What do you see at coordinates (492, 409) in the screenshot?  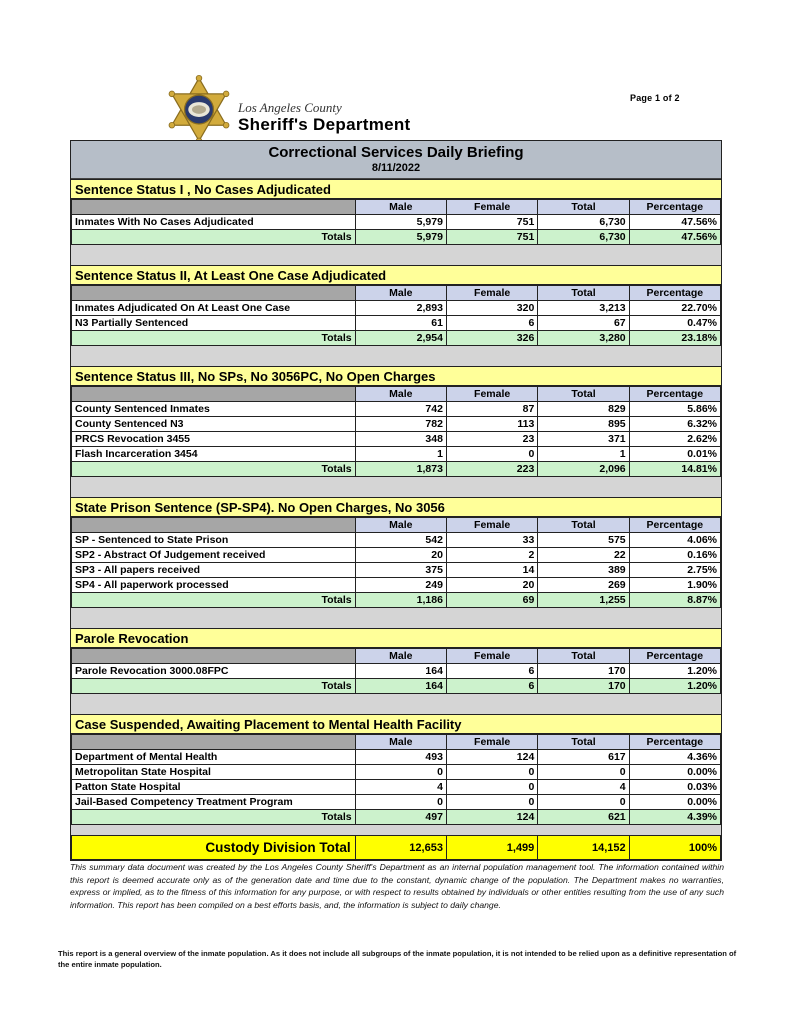 I see `row-value: 87` at bounding box center [492, 409].